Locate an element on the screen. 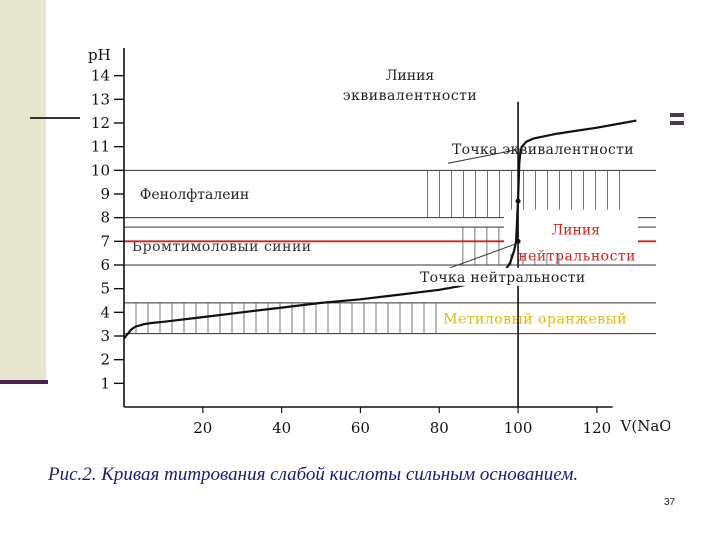 This screenshot has width=720, height=540. x-tick-label: 100 is located at coordinates (518, 428).